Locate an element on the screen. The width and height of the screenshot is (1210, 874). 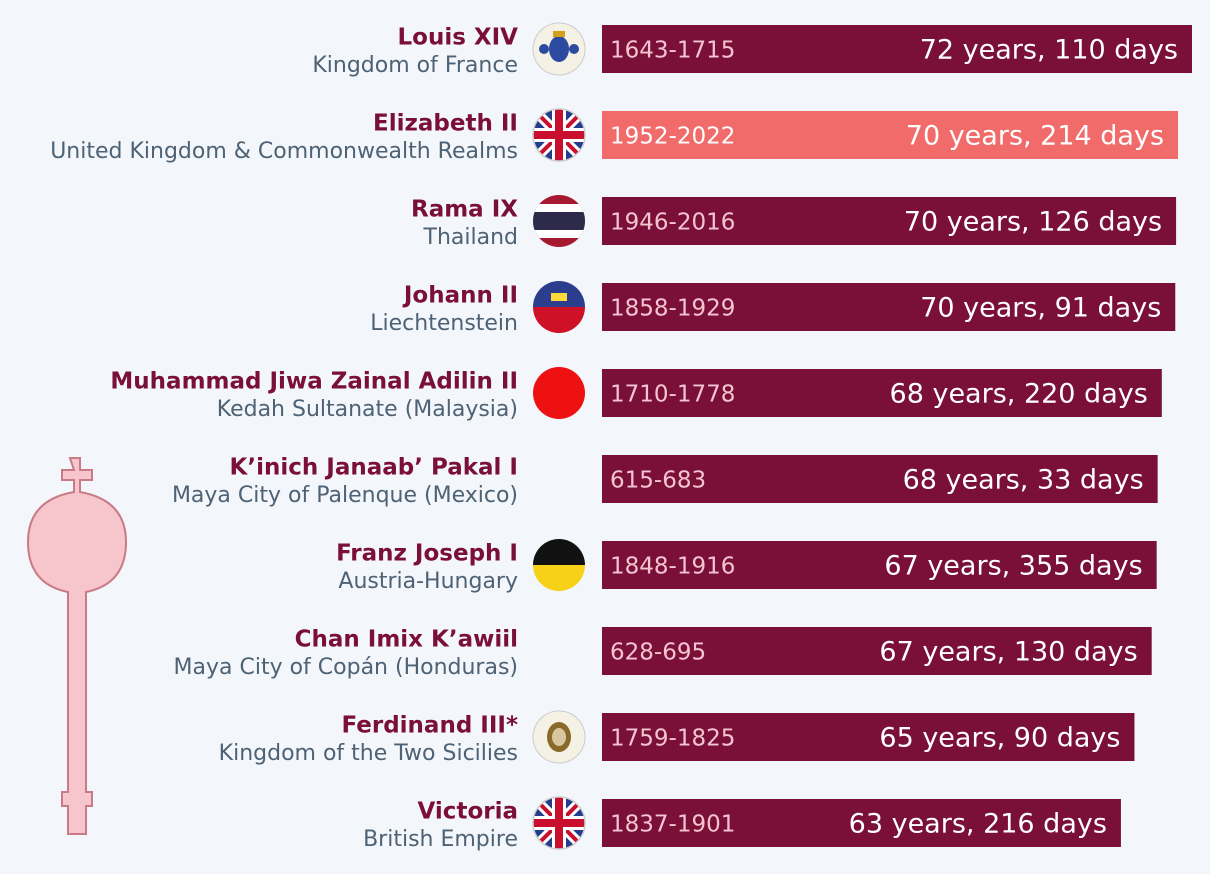
monarch-name: Franz Joseph I is located at coordinates (427, 554).